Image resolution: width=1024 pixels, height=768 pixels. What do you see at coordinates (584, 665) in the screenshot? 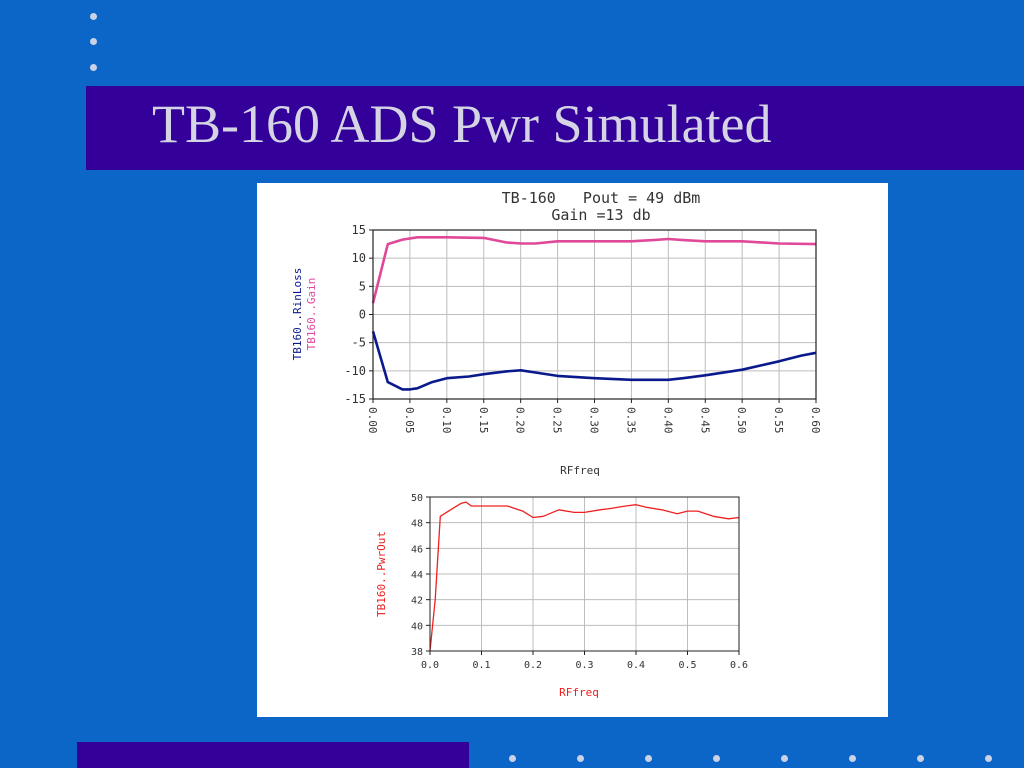
I see `chart2-x-tick-label: 0.3` at bounding box center [584, 665].